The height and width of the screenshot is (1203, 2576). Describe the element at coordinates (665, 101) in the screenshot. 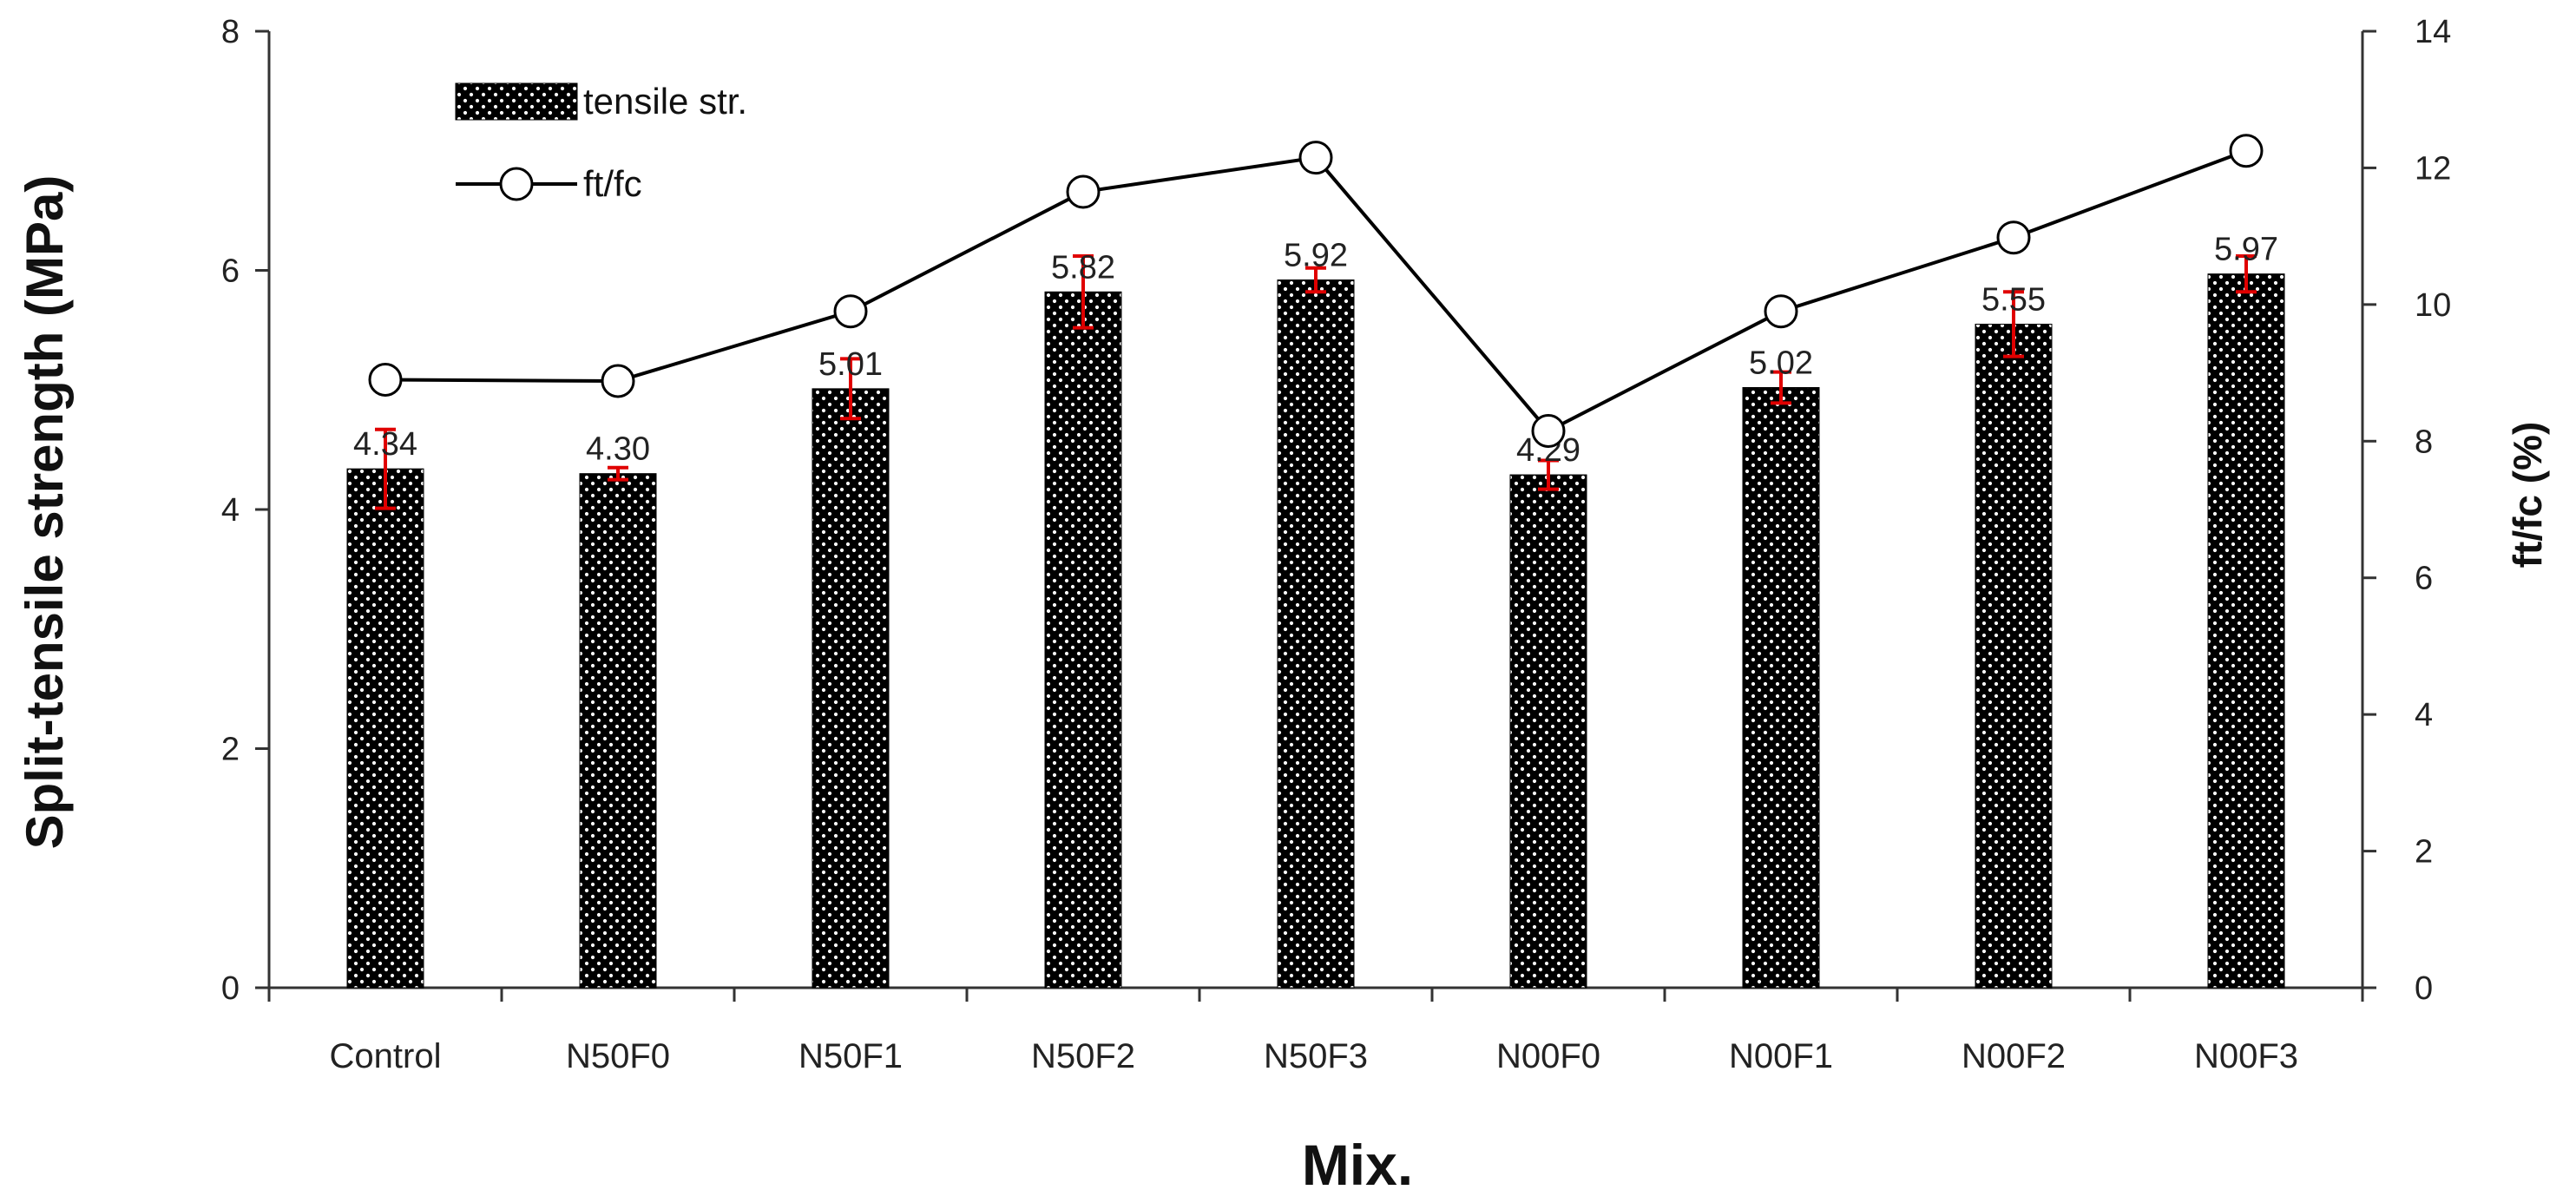

I see `legend-label-bar: tensile str.` at that location.